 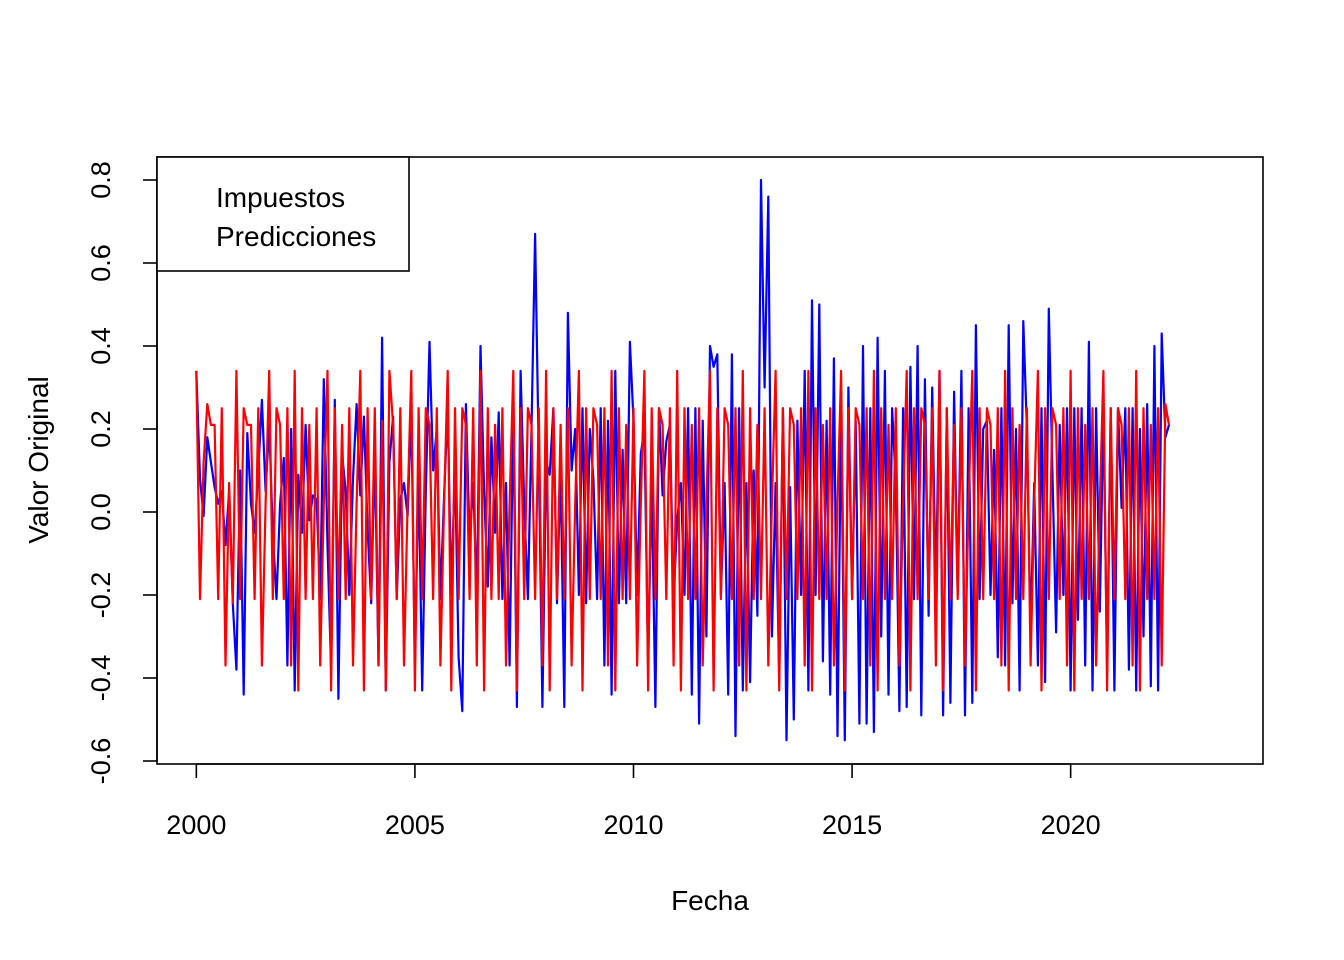 I want to click on x-tick-label: 2005, so click(x=415, y=825).